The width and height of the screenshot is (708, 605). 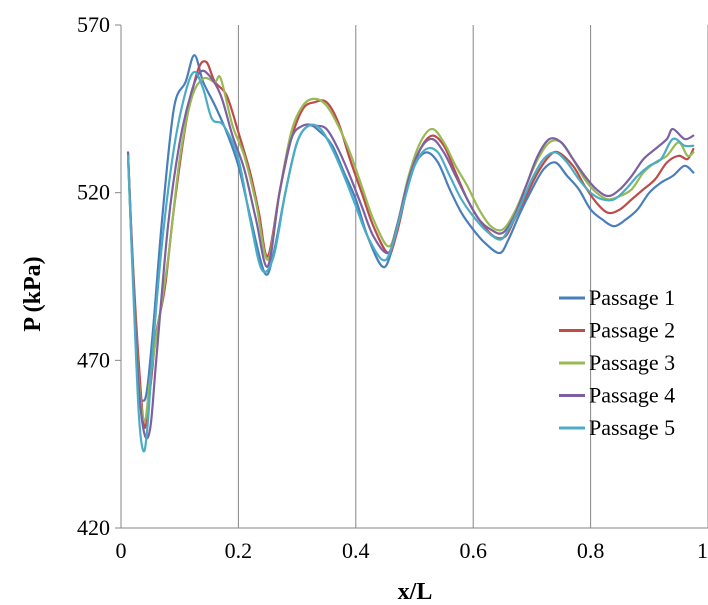 I want to click on legend-label: Passage 2, so click(x=632, y=330).